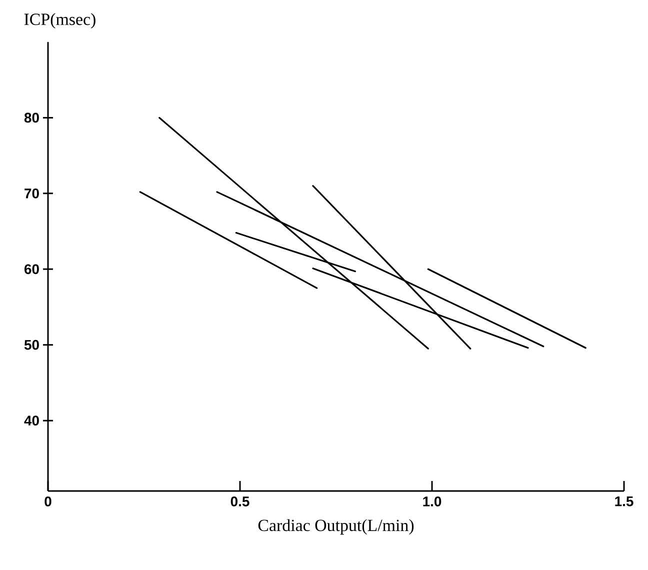 This screenshot has height=570, width=648. I want to click on x-tick-label: 0.5, so click(240, 501).